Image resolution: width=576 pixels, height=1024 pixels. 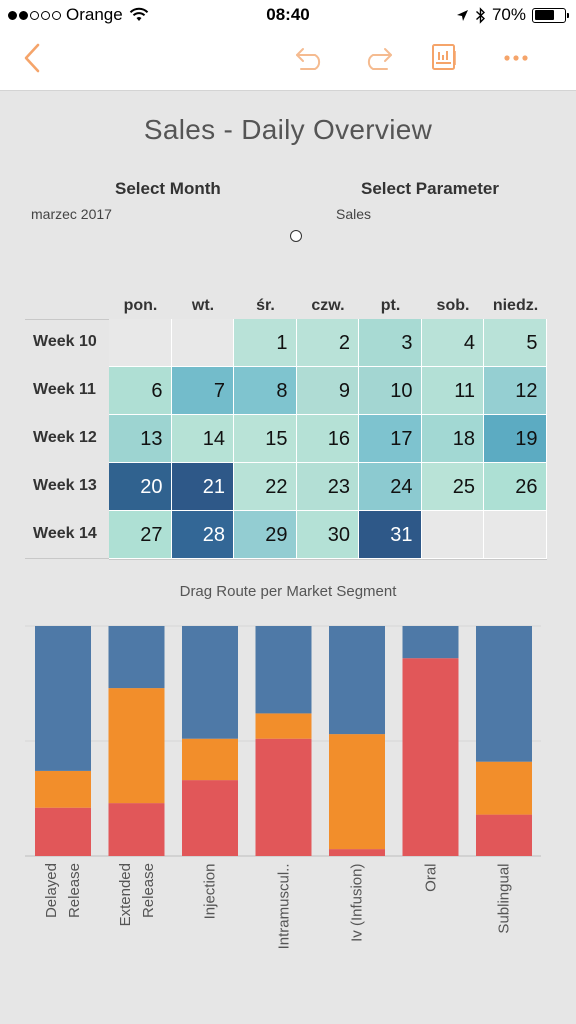 I want to click on calendar-day-cell: 7, so click(x=202, y=391).